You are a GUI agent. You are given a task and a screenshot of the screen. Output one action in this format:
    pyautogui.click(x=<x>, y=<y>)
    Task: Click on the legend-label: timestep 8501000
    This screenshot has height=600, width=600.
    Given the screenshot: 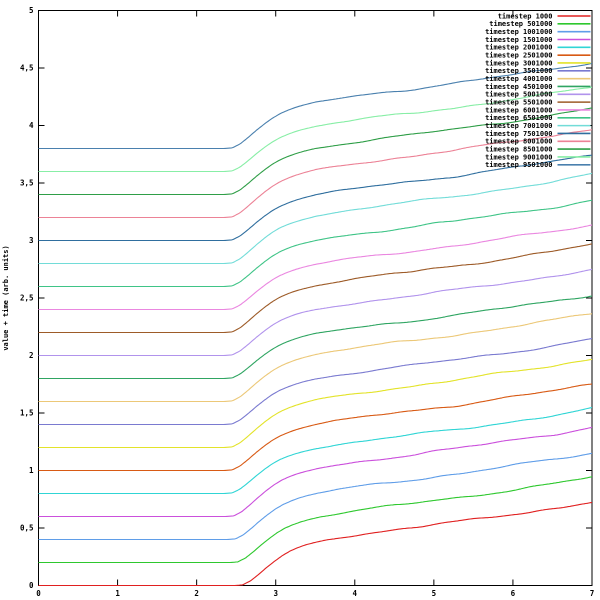 What is the action you would take?
    pyautogui.click(x=518, y=150)
    